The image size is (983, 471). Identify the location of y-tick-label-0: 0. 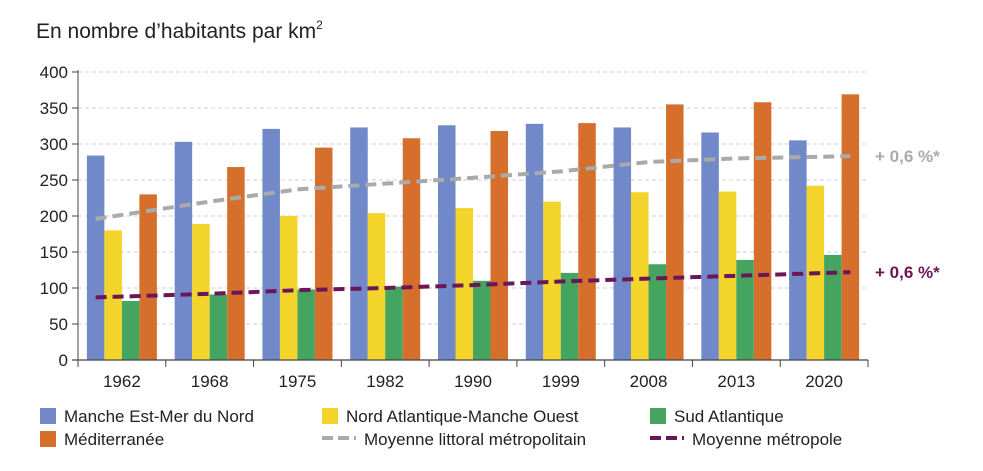
(63, 360).